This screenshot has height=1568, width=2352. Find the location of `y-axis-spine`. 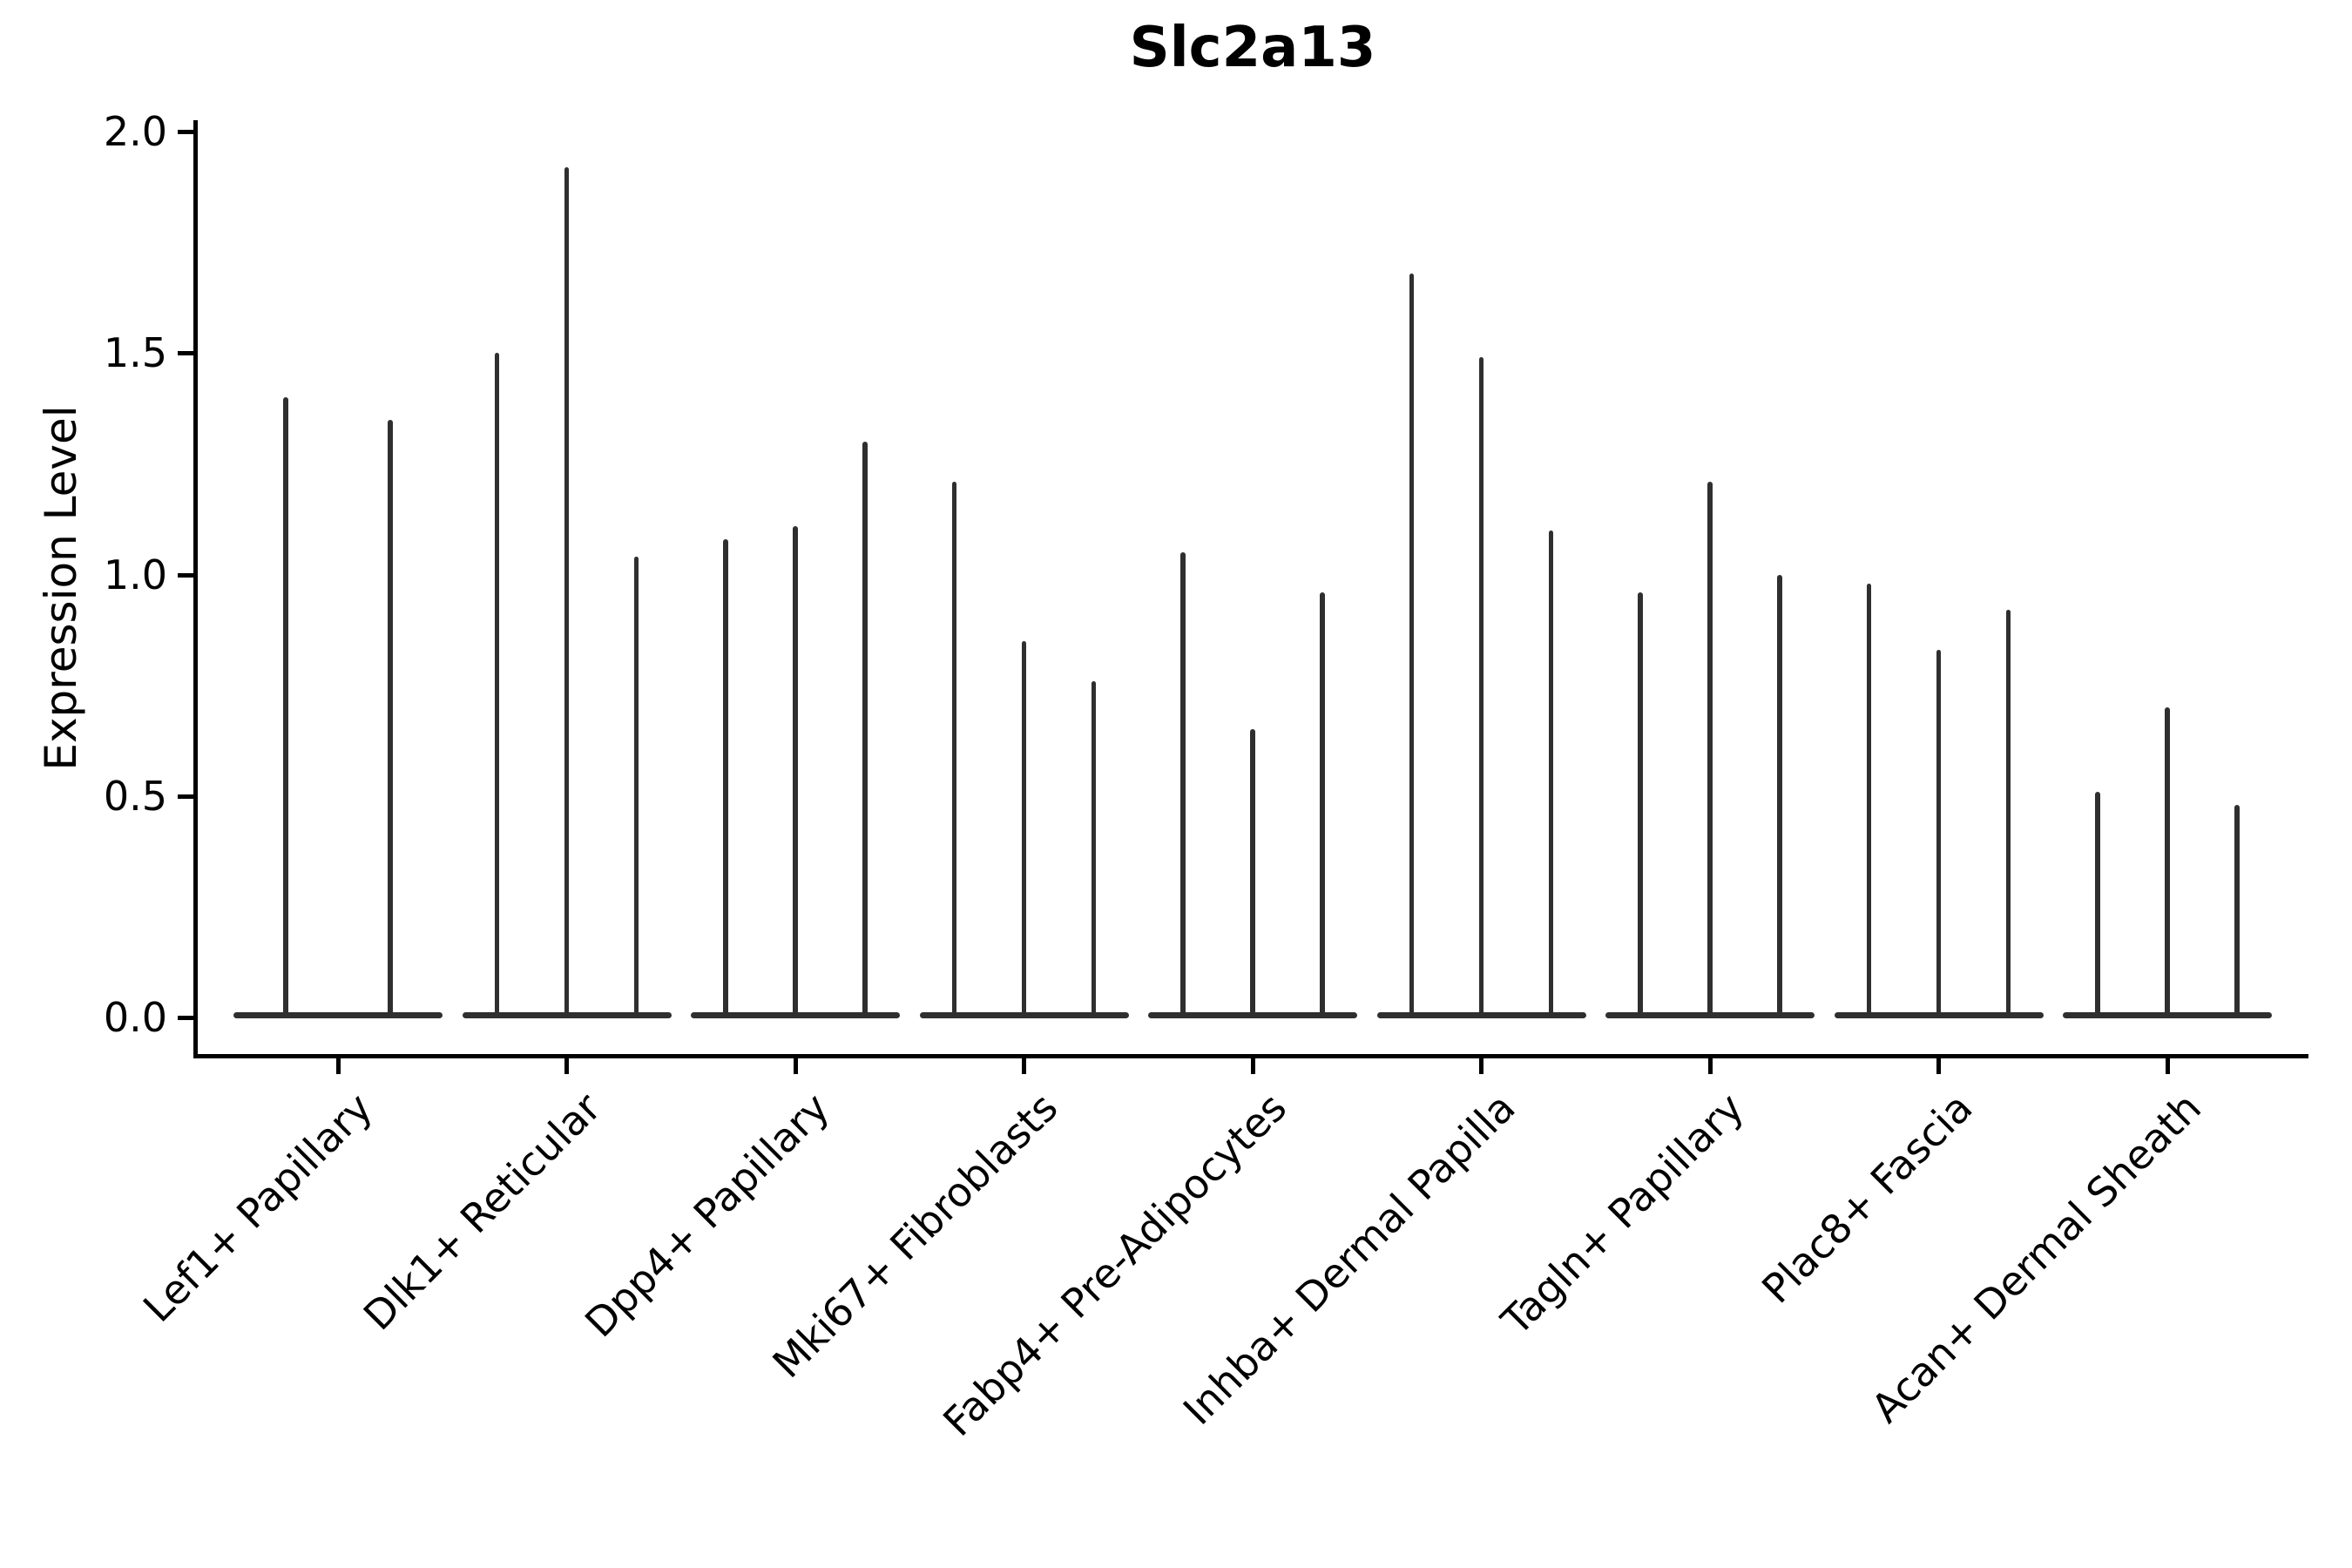

y-axis-spine is located at coordinates (195, 589).